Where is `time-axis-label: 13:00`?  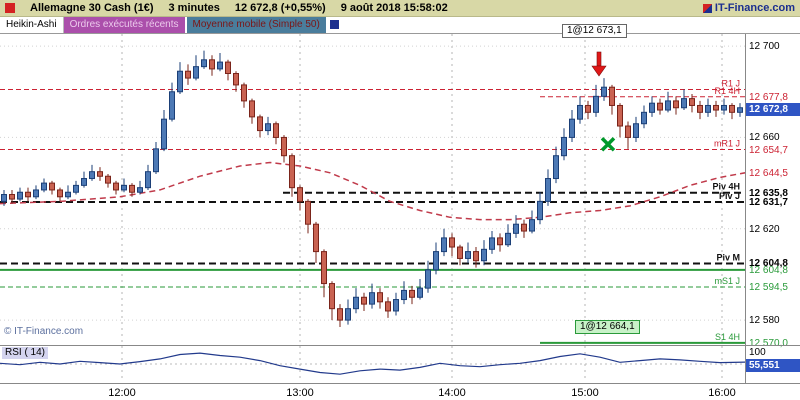
time-axis-label: 13:00 is located at coordinates (300, 393).